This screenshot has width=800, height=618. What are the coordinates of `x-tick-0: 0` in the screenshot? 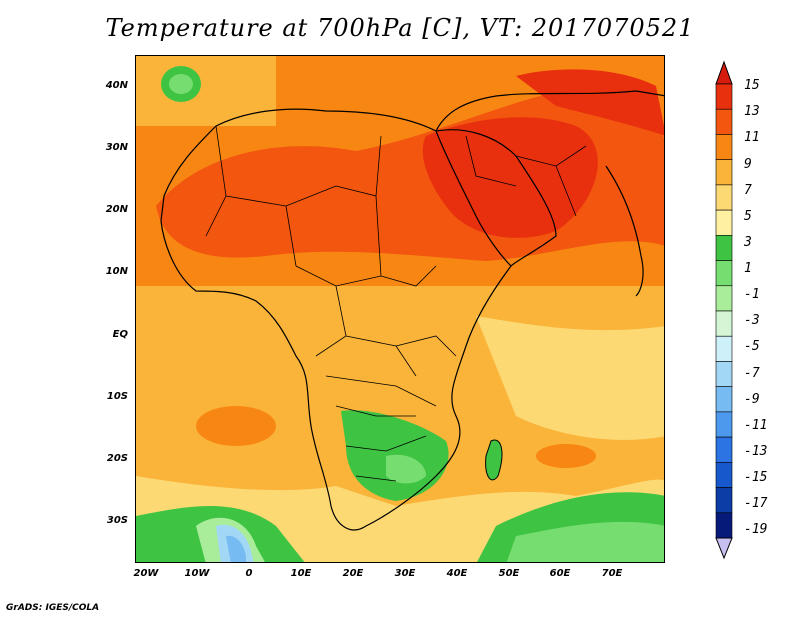 It's located at (249, 573).